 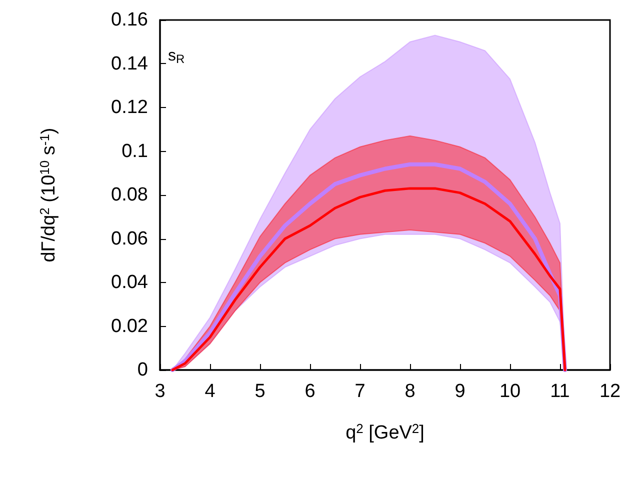 I want to click on x-tick-label: 3, so click(x=160, y=391).